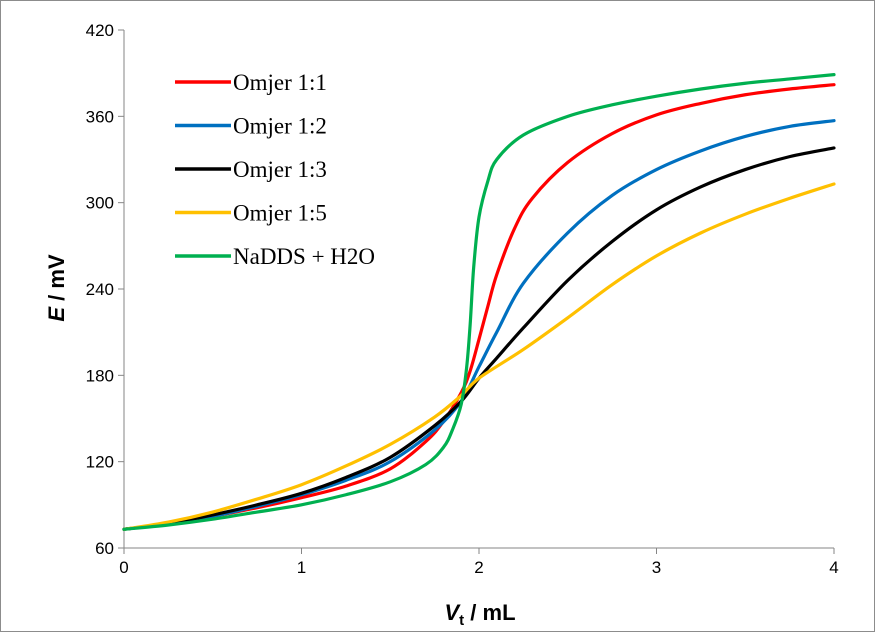  Describe the element at coordinates (280, 169) in the screenshot. I see `legend-label: Omjer 1:3` at that location.